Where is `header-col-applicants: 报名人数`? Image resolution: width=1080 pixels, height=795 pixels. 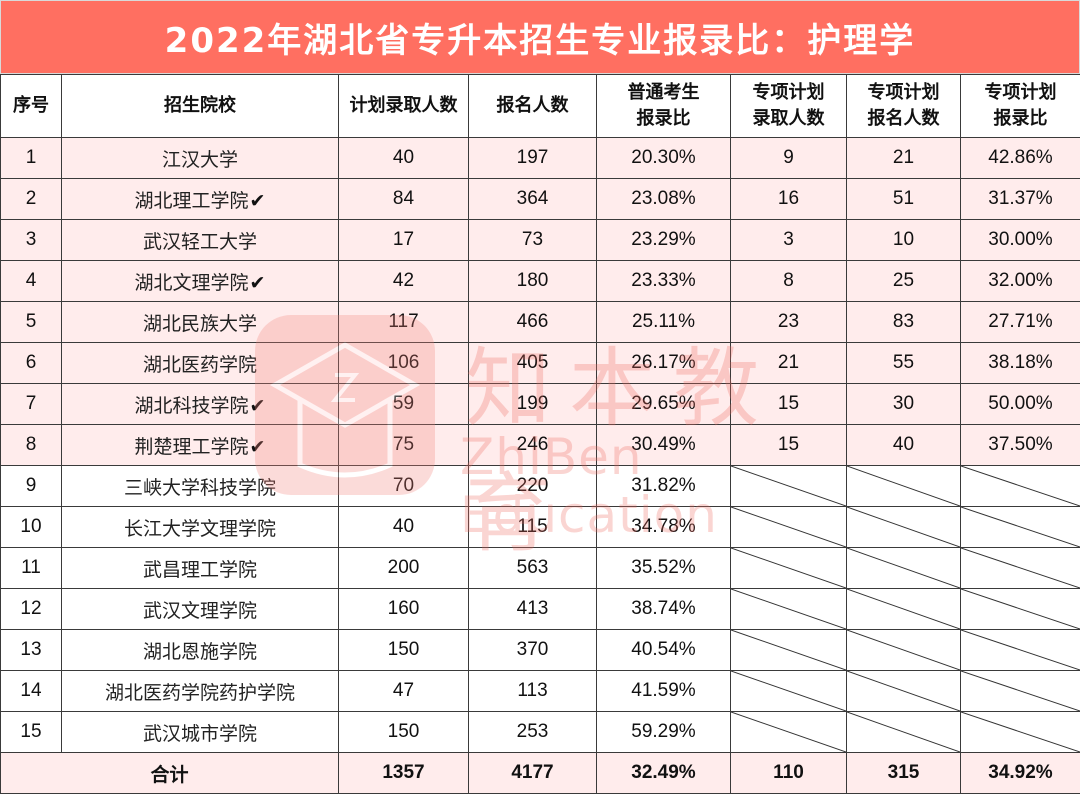
header-col-applicants: 报名人数 is located at coordinates (532, 106).